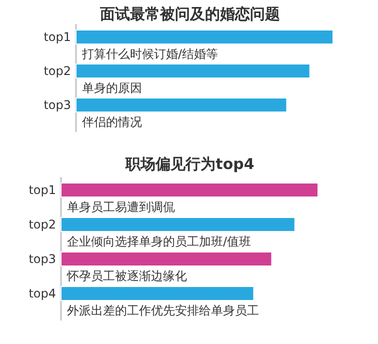 The width and height of the screenshot is (378, 344). I want to click on annotation: 单身员工易遭到调侃, so click(121, 207).